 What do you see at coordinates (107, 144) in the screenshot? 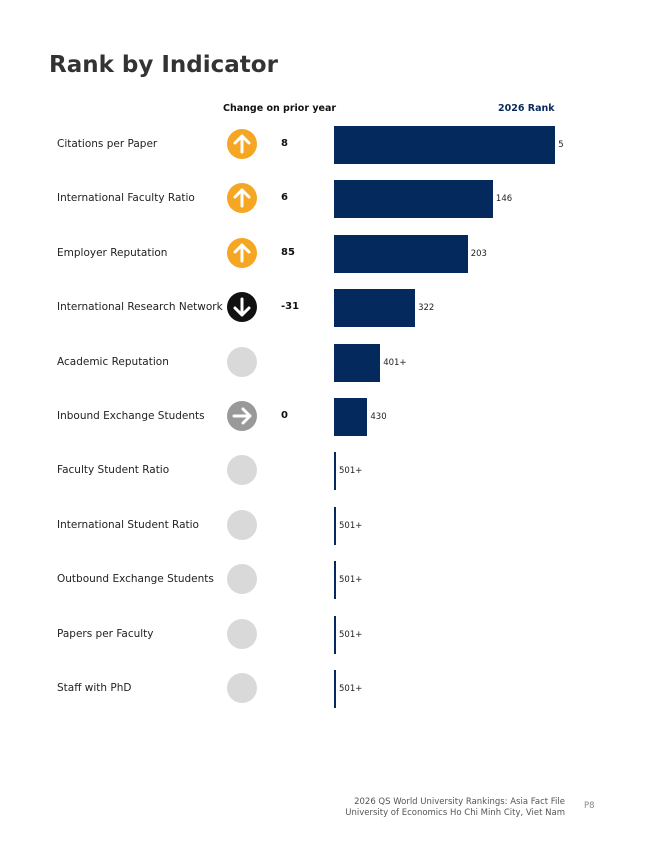
I see `indicator-label: Citations per Paper` at bounding box center [107, 144].